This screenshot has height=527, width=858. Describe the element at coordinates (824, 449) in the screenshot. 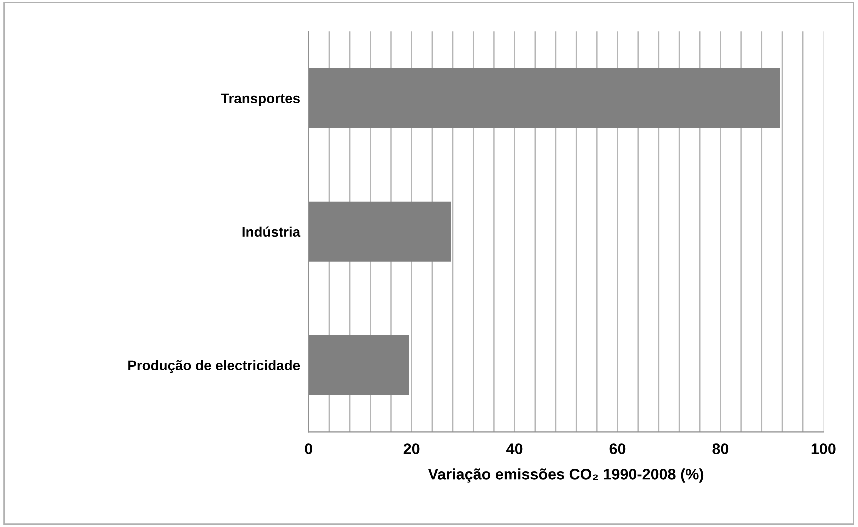

I see `x-tick-label: 100` at that location.